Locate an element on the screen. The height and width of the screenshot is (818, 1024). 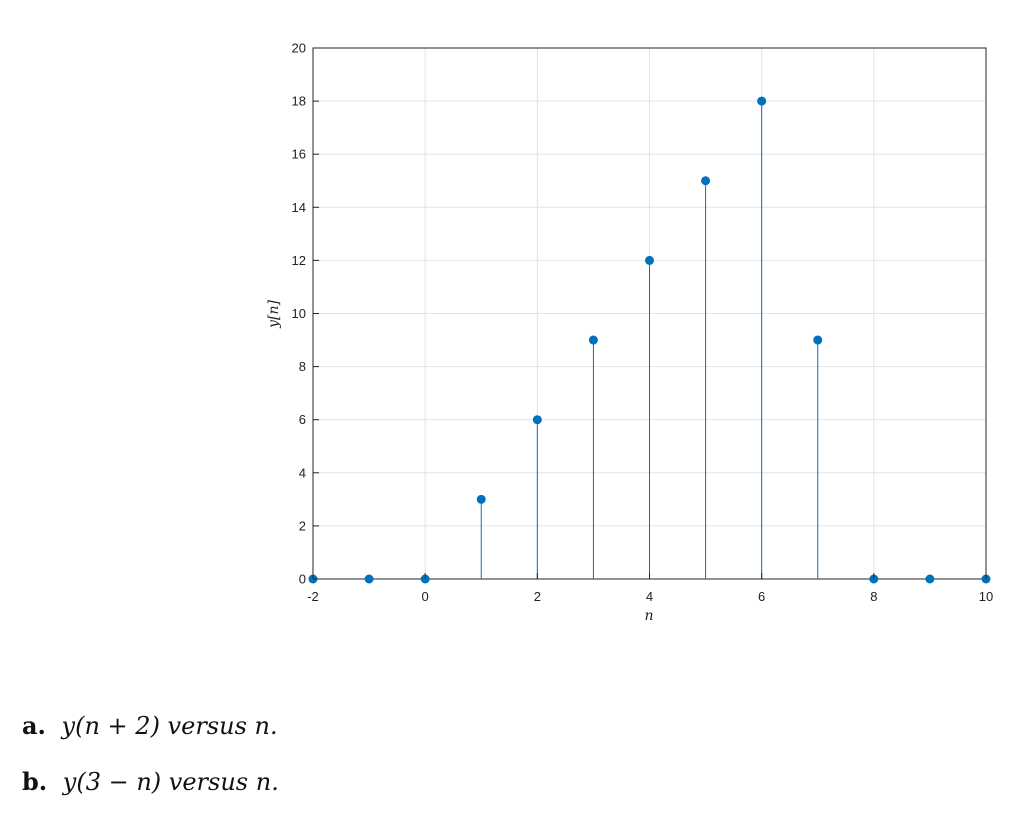
question-b: b. y(3 − n) versus n. is located at coordinates (150, 790).